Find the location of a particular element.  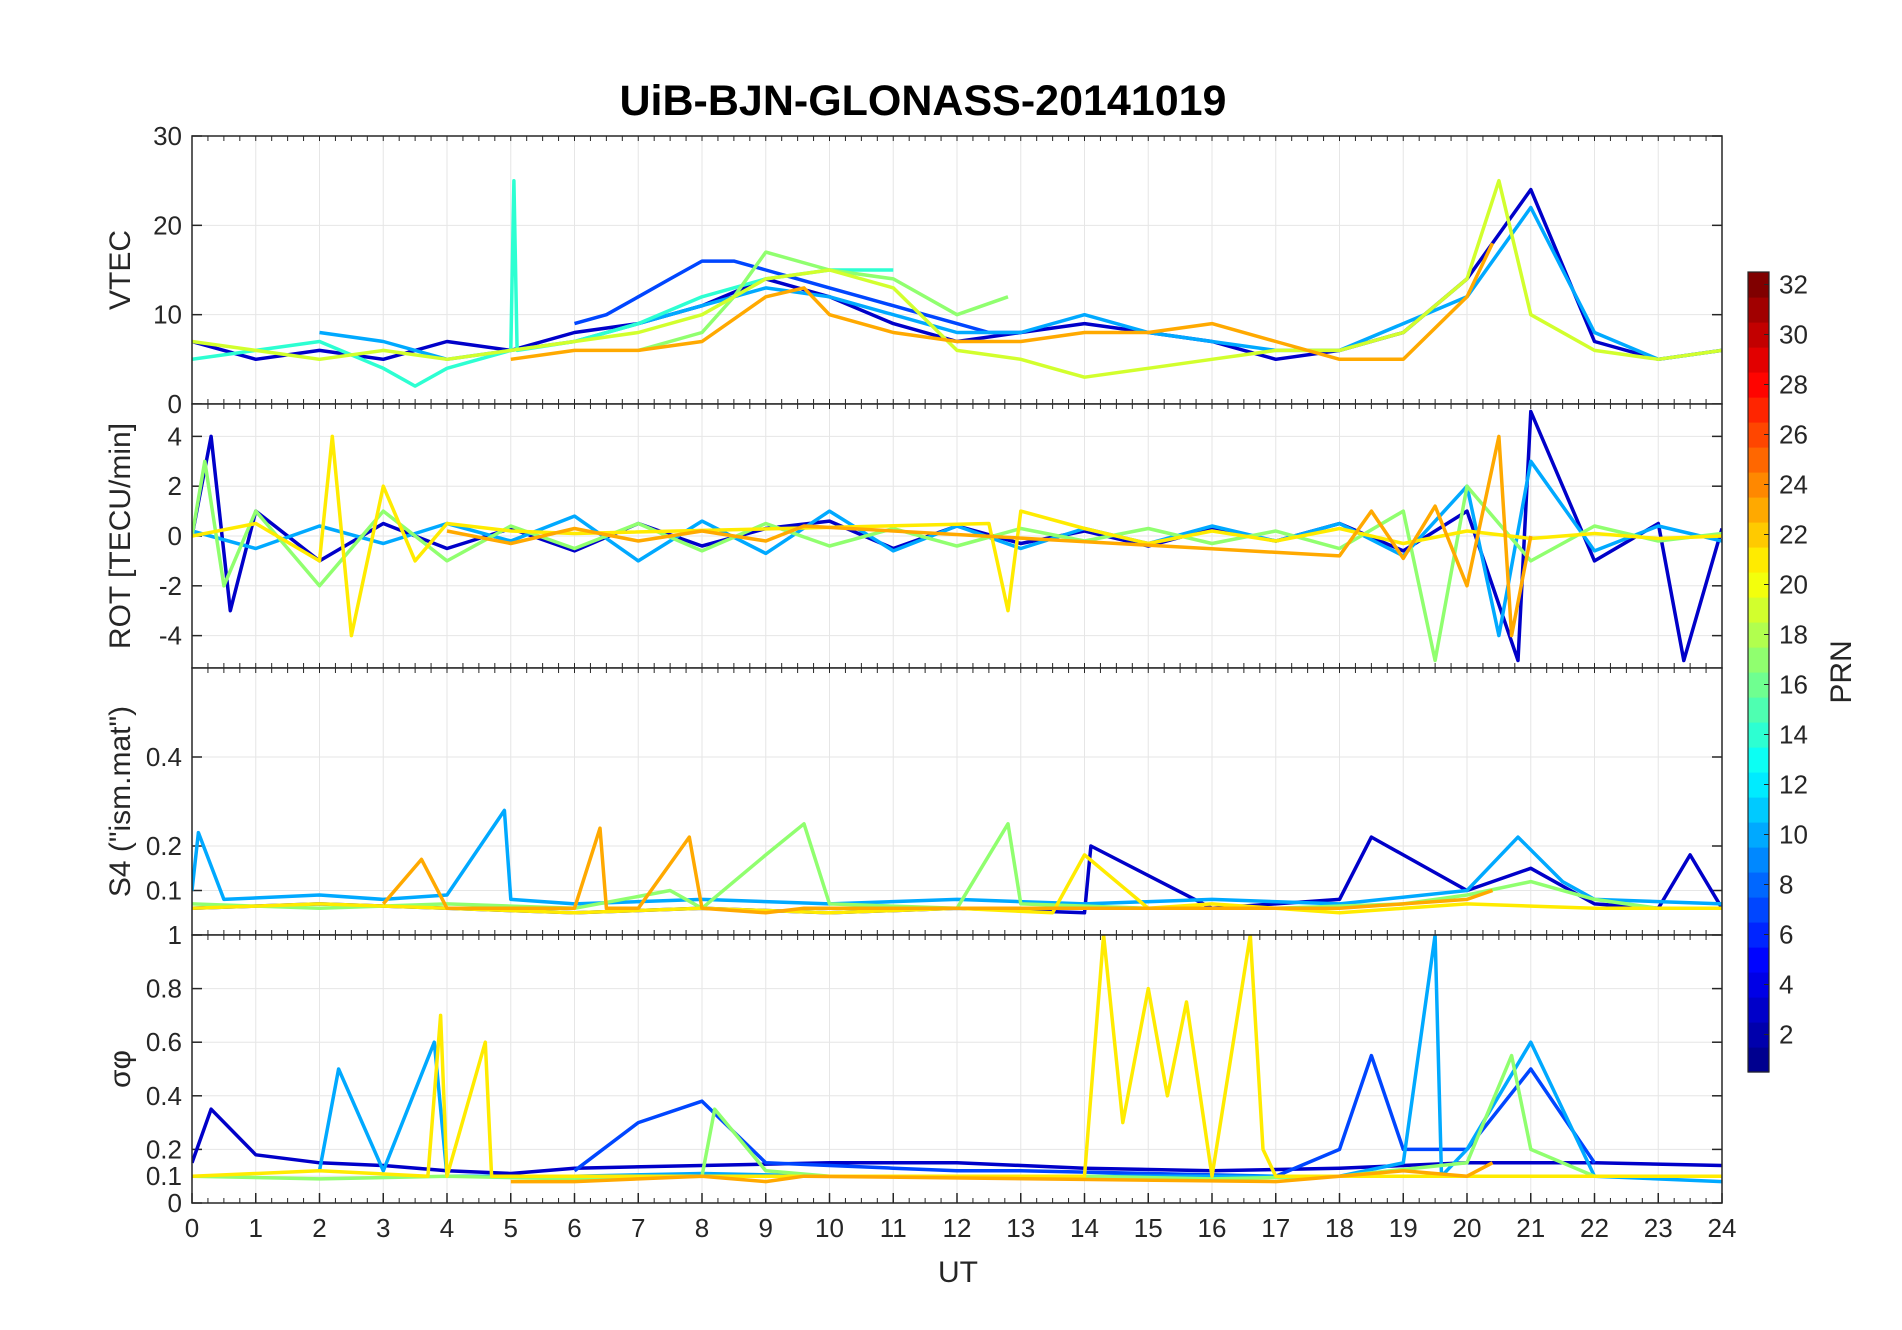

x-tick-label: 8 is located at coordinates (702, 1228).